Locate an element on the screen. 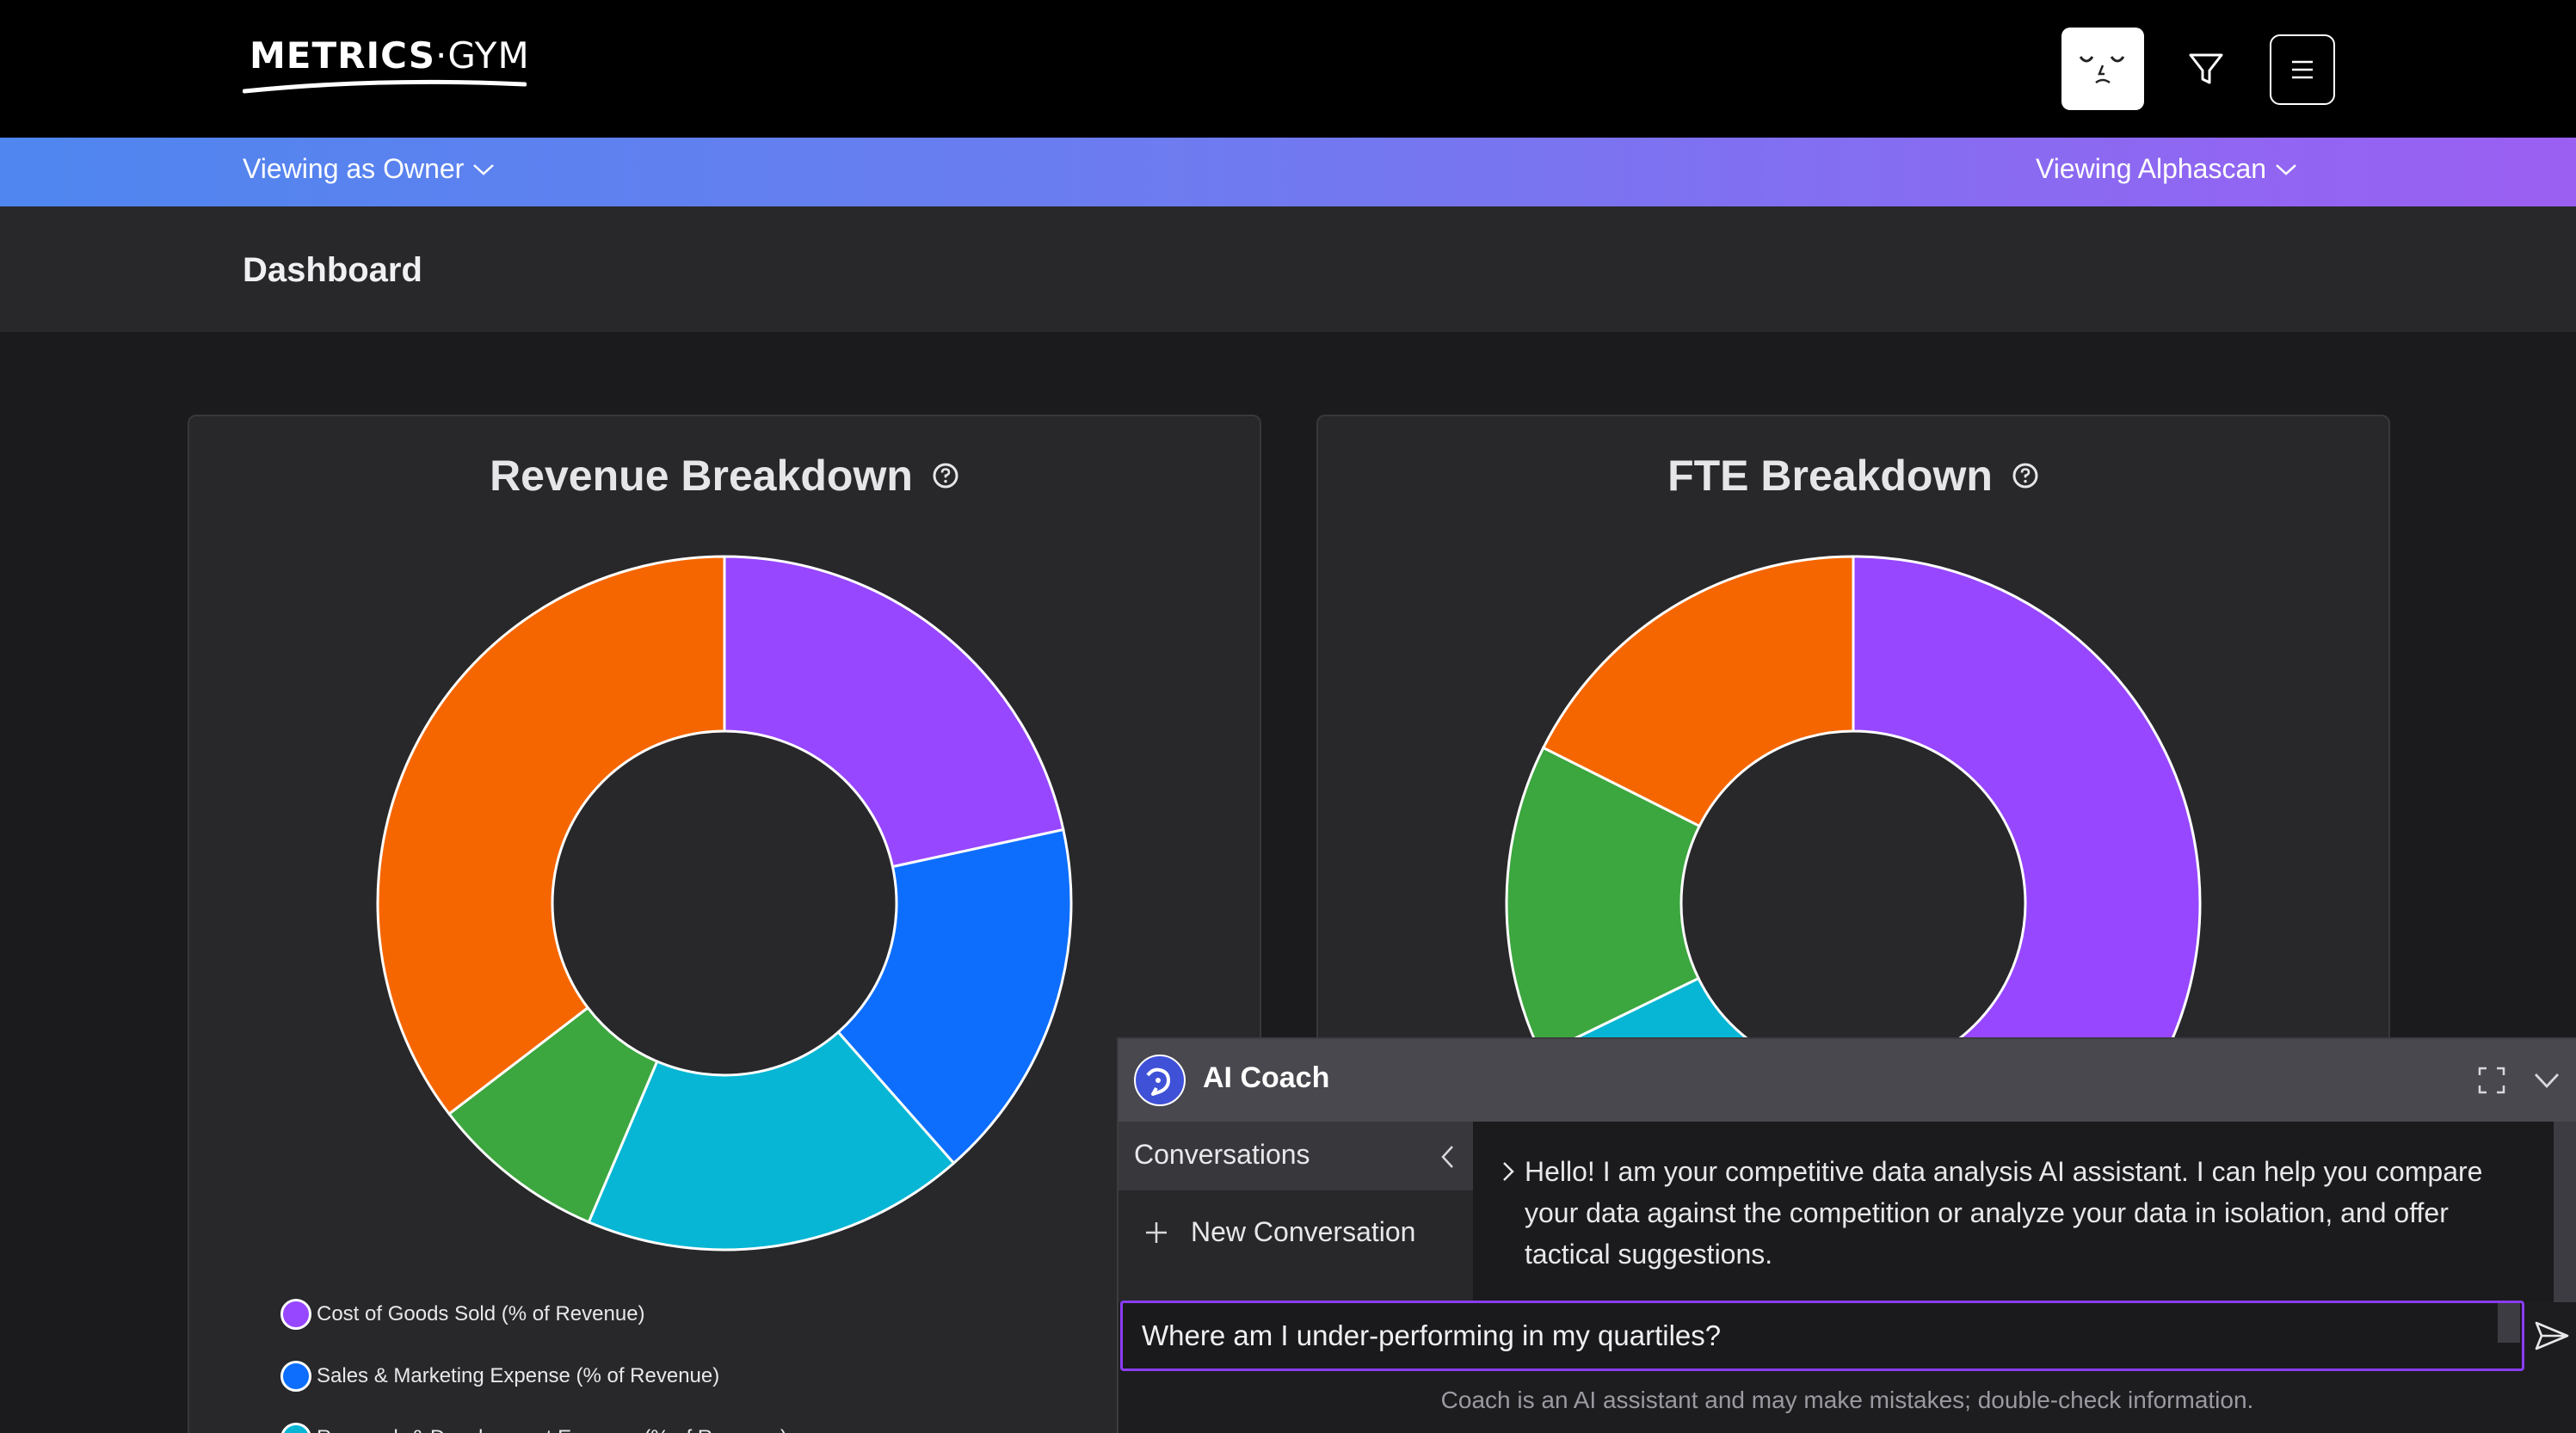  new-conversation-label: New Conversation is located at coordinates (1303, 1231).